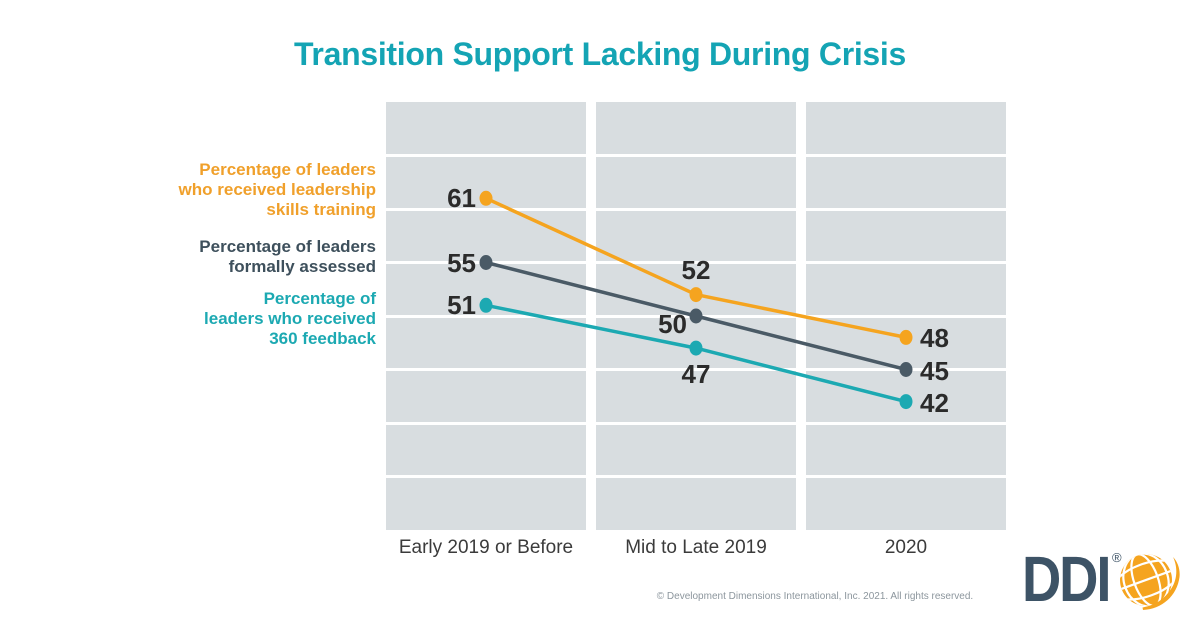  I want to click on data-point-value: 50, so click(672, 324).